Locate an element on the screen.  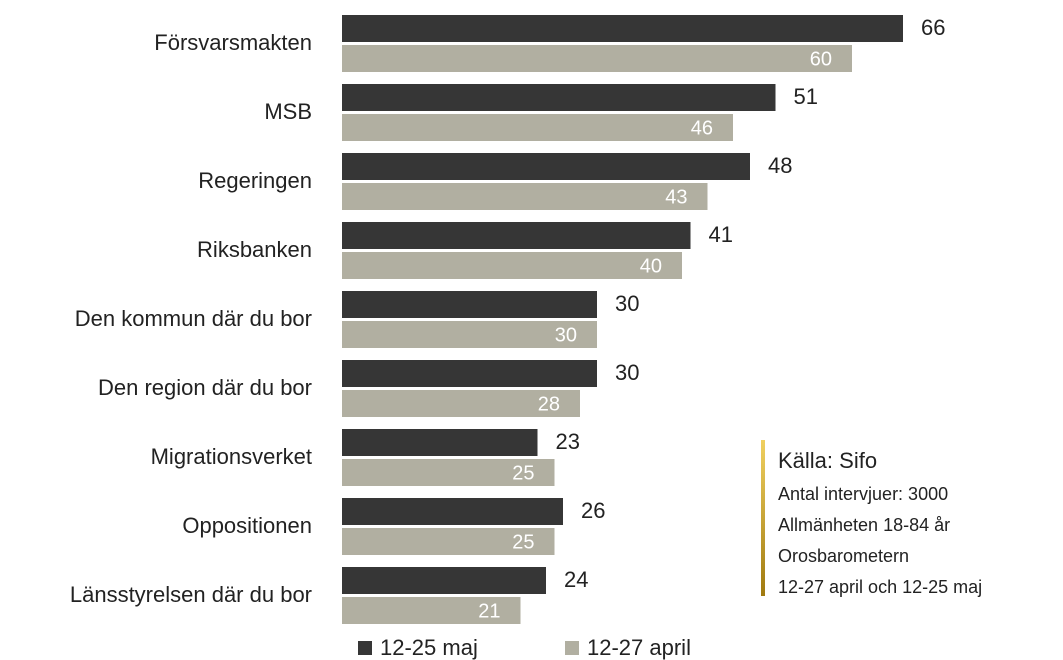
category-label: Länsstyrelsen där du bor is located at coordinates (191, 594).